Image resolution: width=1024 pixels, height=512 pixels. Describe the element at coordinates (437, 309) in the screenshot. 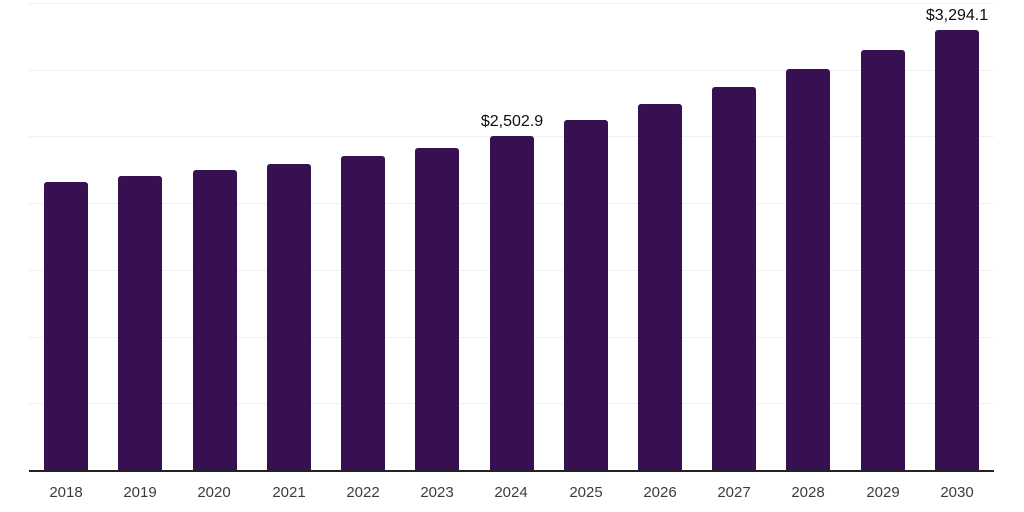

I see `bar-2023` at that location.